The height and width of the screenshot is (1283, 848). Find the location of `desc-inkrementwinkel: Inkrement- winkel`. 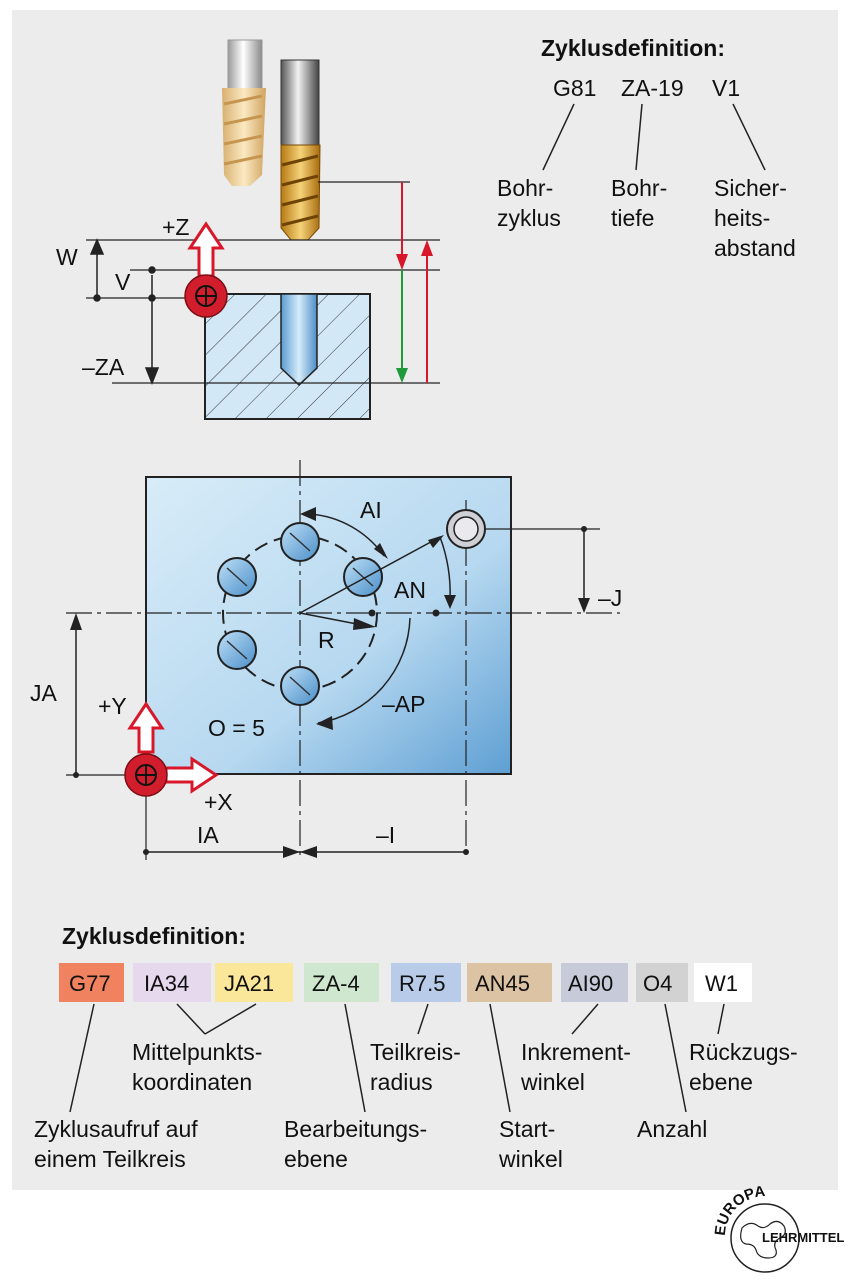

desc-inkrementwinkel: Inkrement- winkel is located at coordinates (578, 1067).